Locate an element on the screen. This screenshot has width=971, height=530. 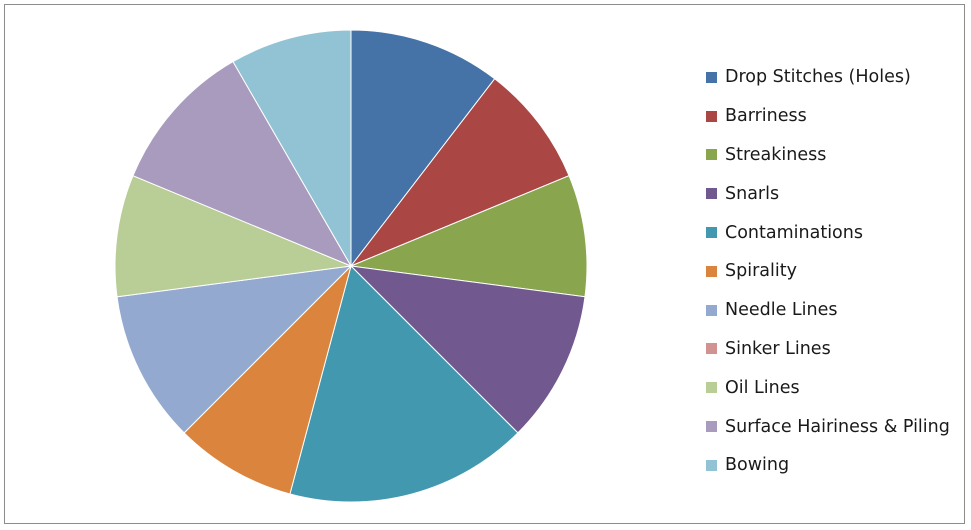
legend-item: Drop Stitches (Holes) is located at coordinates (836, 77).